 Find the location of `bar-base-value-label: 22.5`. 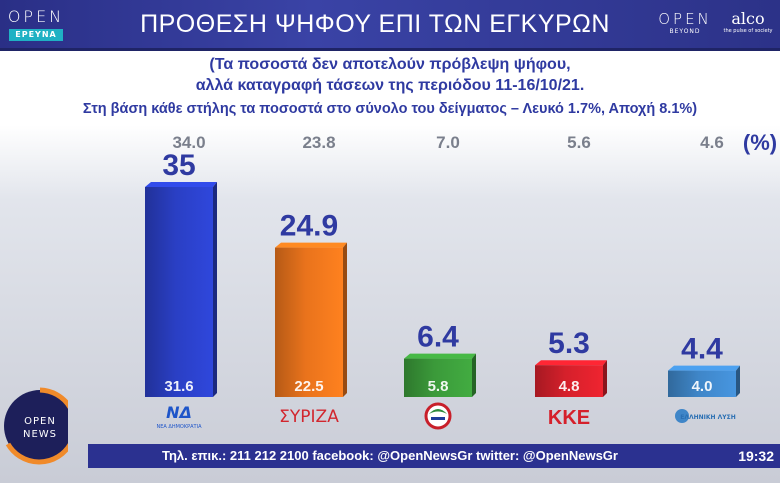

bar-base-value-label: 22.5 is located at coordinates (308, 386).